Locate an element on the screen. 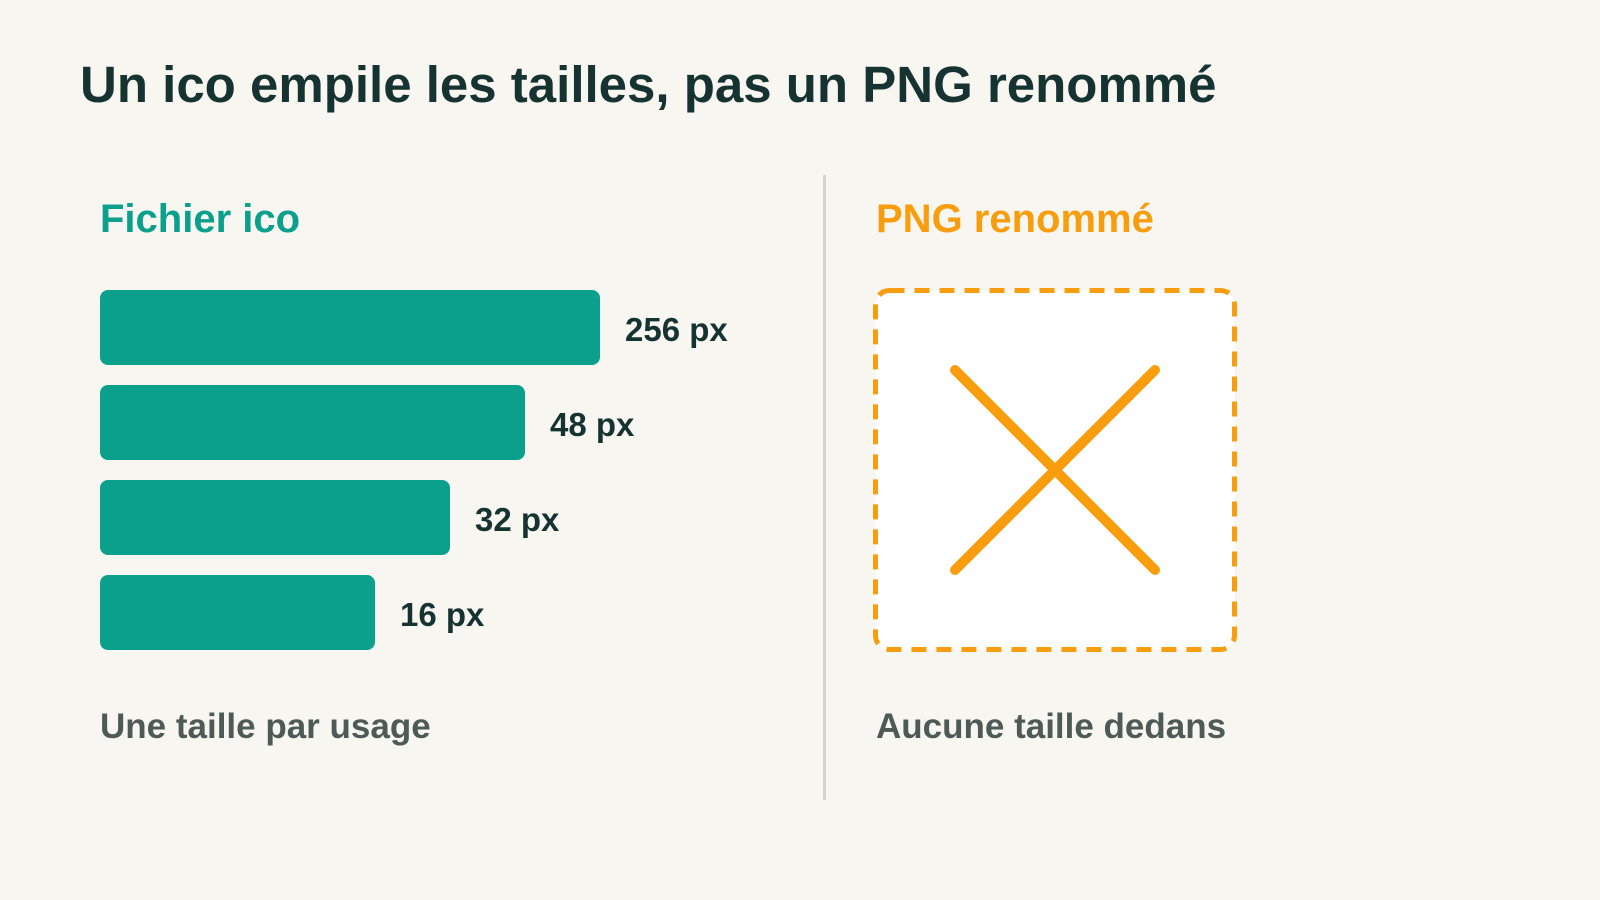 Image resolution: width=1600 pixels, height=900 pixels. size-label-16: 16 px is located at coordinates (442, 614).